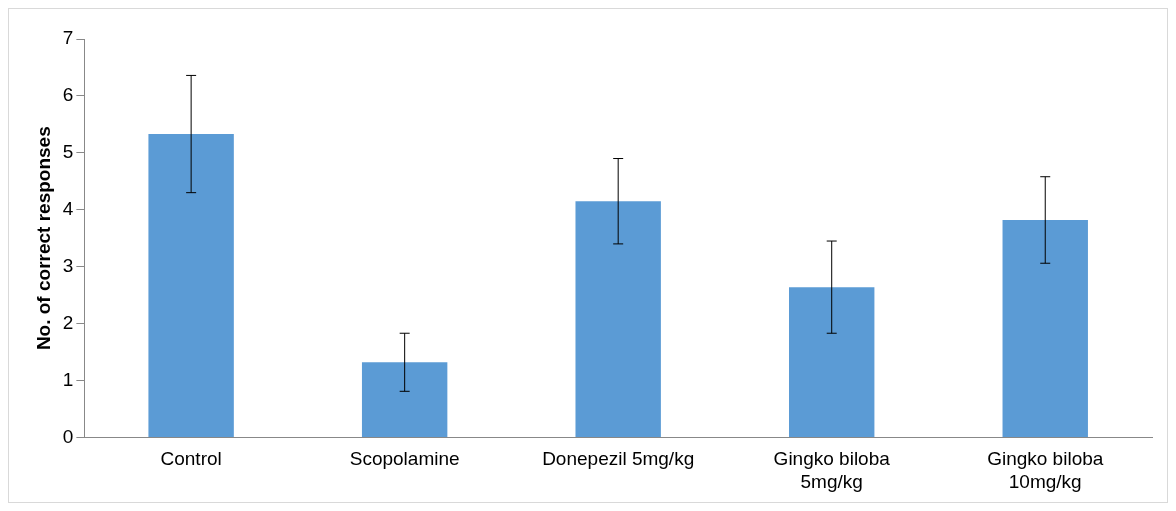  Describe the element at coordinates (404, 459) in the screenshot. I see `x-tick-label: Scopolamine` at that location.